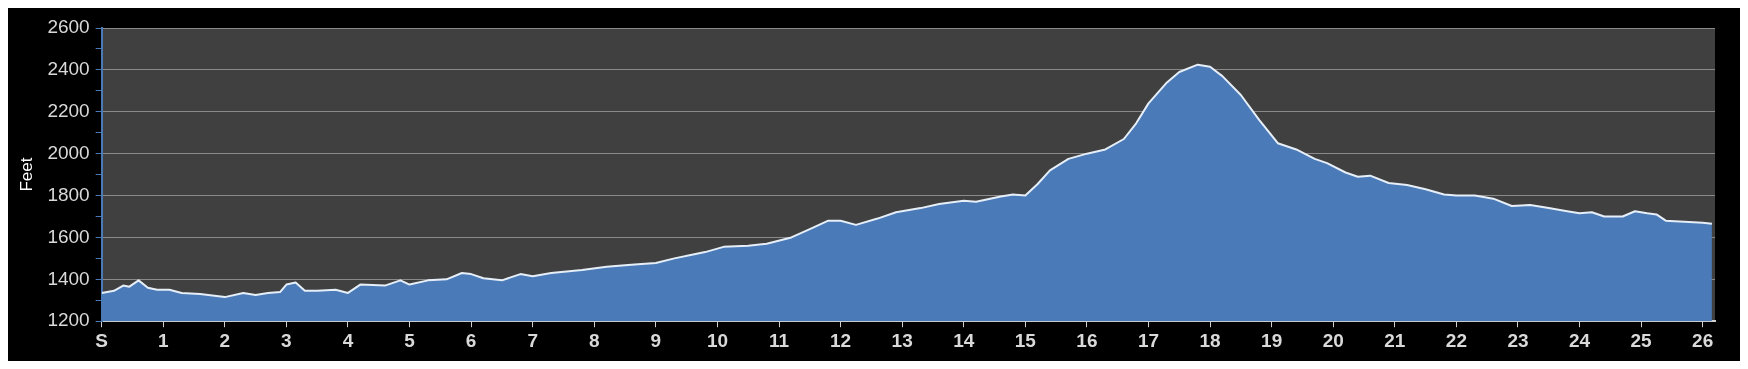 This screenshot has height=369, width=1748. Describe the element at coordinates (471, 340) in the screenshot. I see `x-tick-label: 6` at that location.